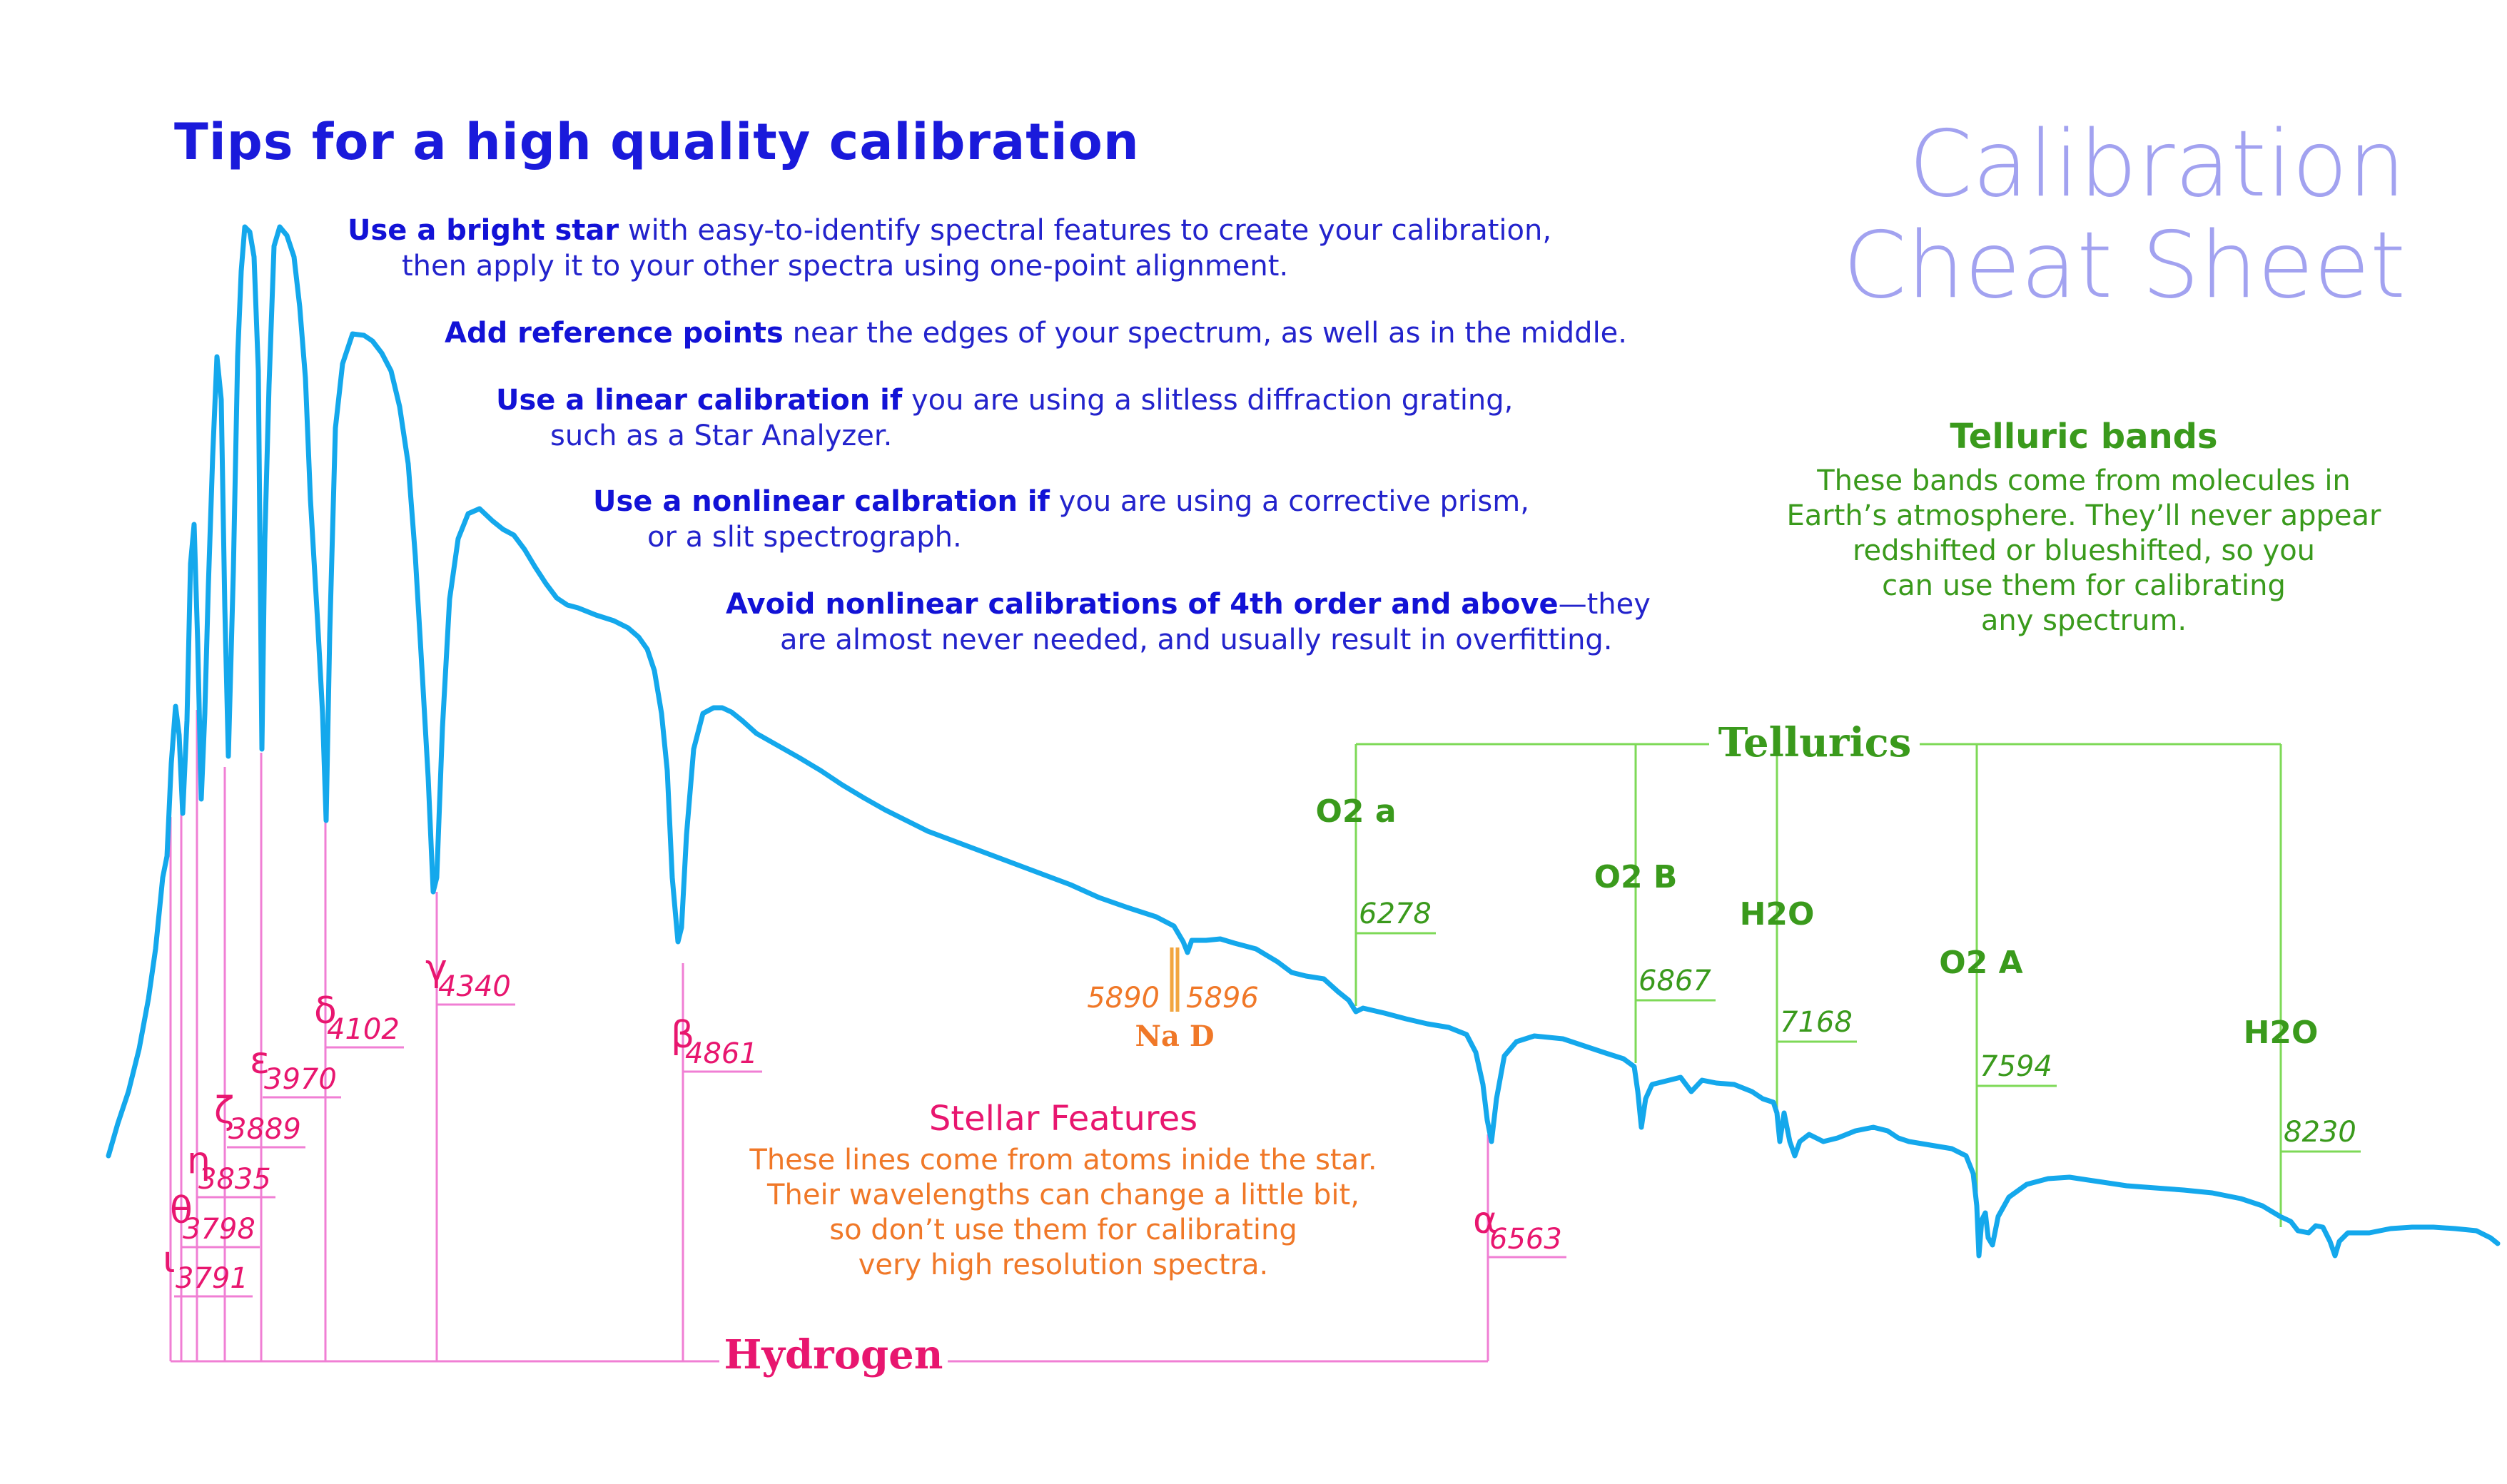 The image size is (2507, 1484). What do you see at coordinates (2084, 437) in the screenshot?
I see `telluric-bands-heading: Telluric bands` at bounding box center [2084, 437].